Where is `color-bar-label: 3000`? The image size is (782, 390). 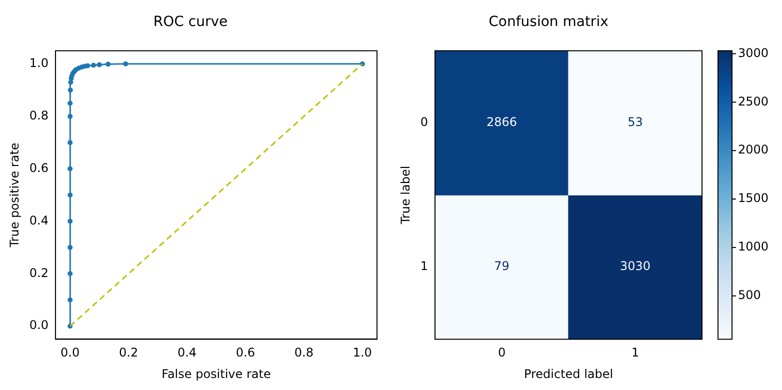
color-bar-label: 3000 is located at coordinates (753, 53).